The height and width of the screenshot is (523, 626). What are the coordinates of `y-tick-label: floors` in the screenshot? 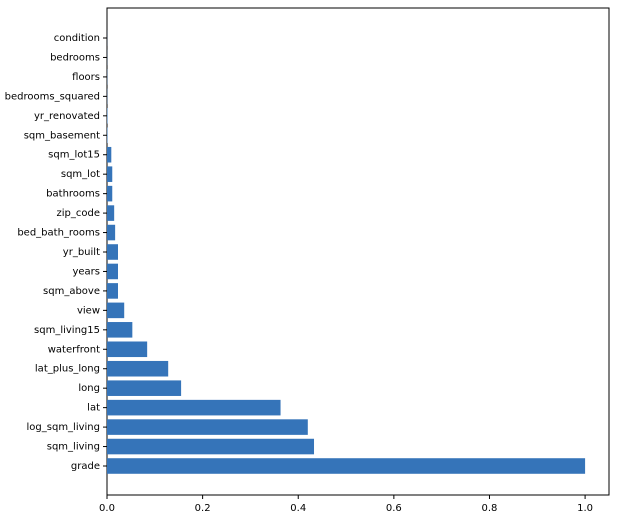 It's located at (86, 77).